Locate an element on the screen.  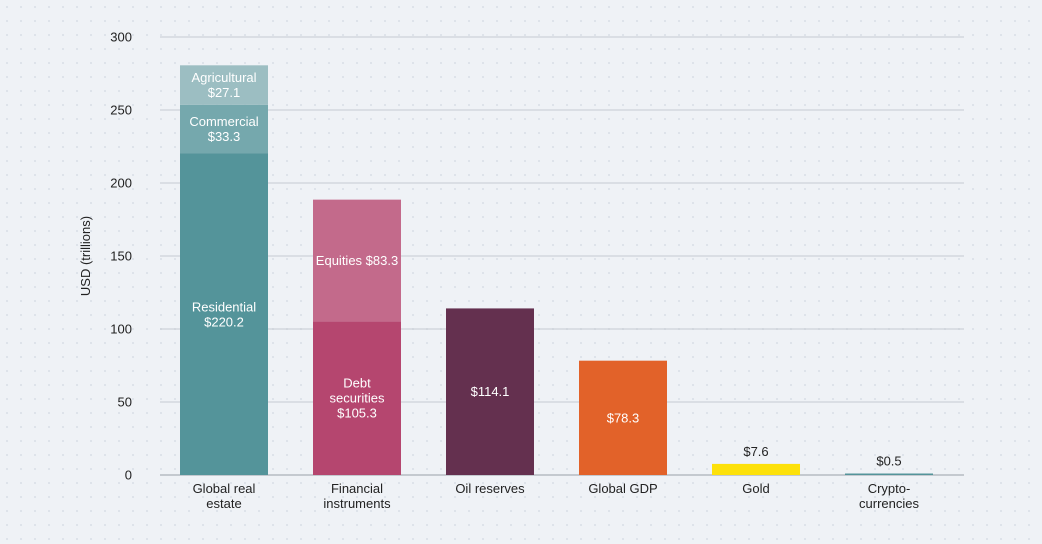
y-tick-label: 0 is located at coordinates (128, 475).